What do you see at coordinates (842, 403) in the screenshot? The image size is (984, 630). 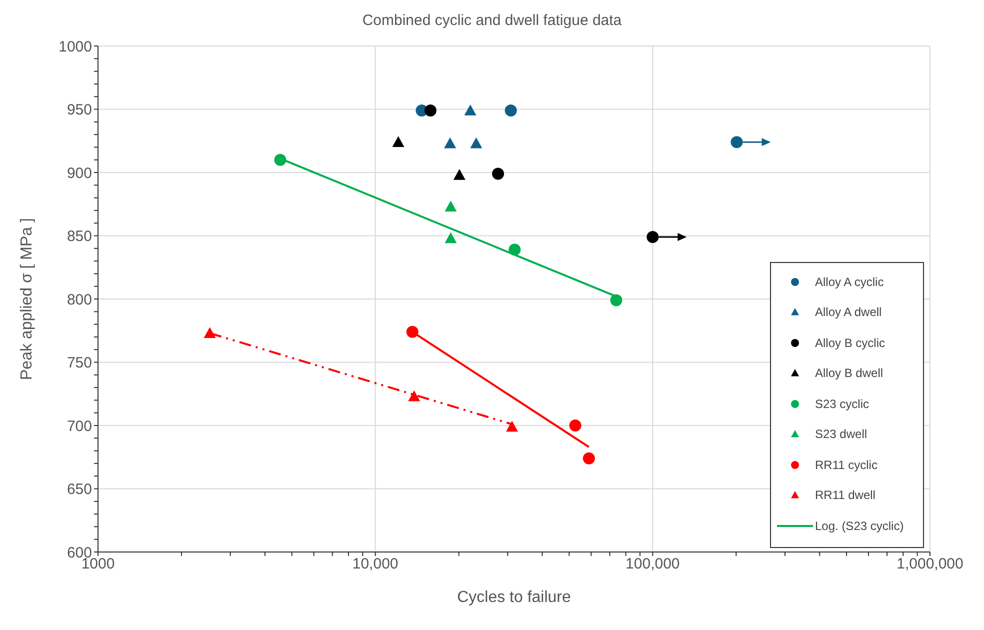 I see `legend-label: S23 cyclic` at bounding box center [842, 403].